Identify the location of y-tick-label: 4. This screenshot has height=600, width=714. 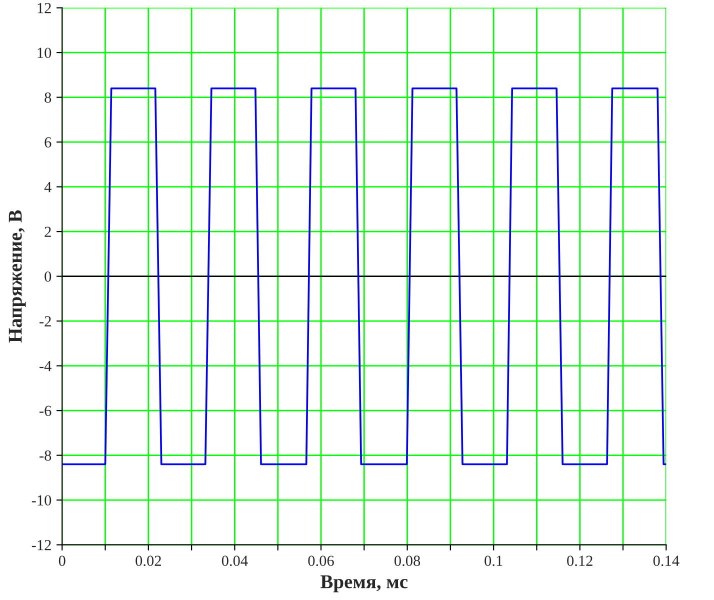
(48, 187).